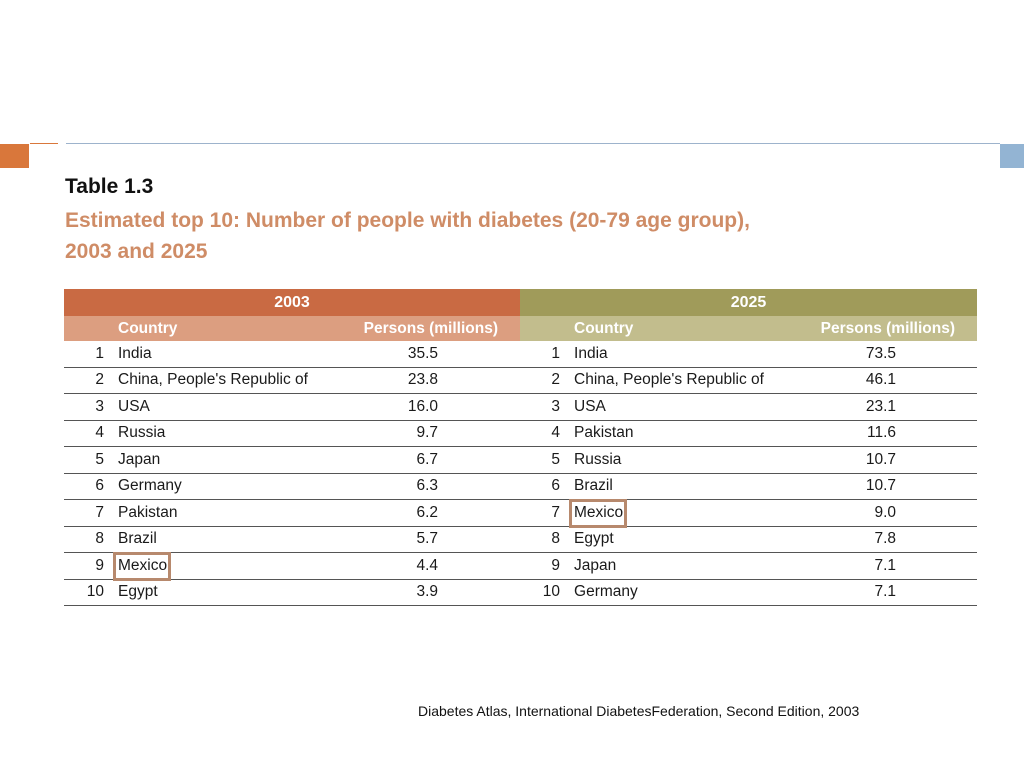 Image resolution: width=1024 pixels, height=768 pixels. What do you see at coordinates (556, 353) in the screenshot?
I see `rank-2025-text: 1` at bounding box center [556, 353].